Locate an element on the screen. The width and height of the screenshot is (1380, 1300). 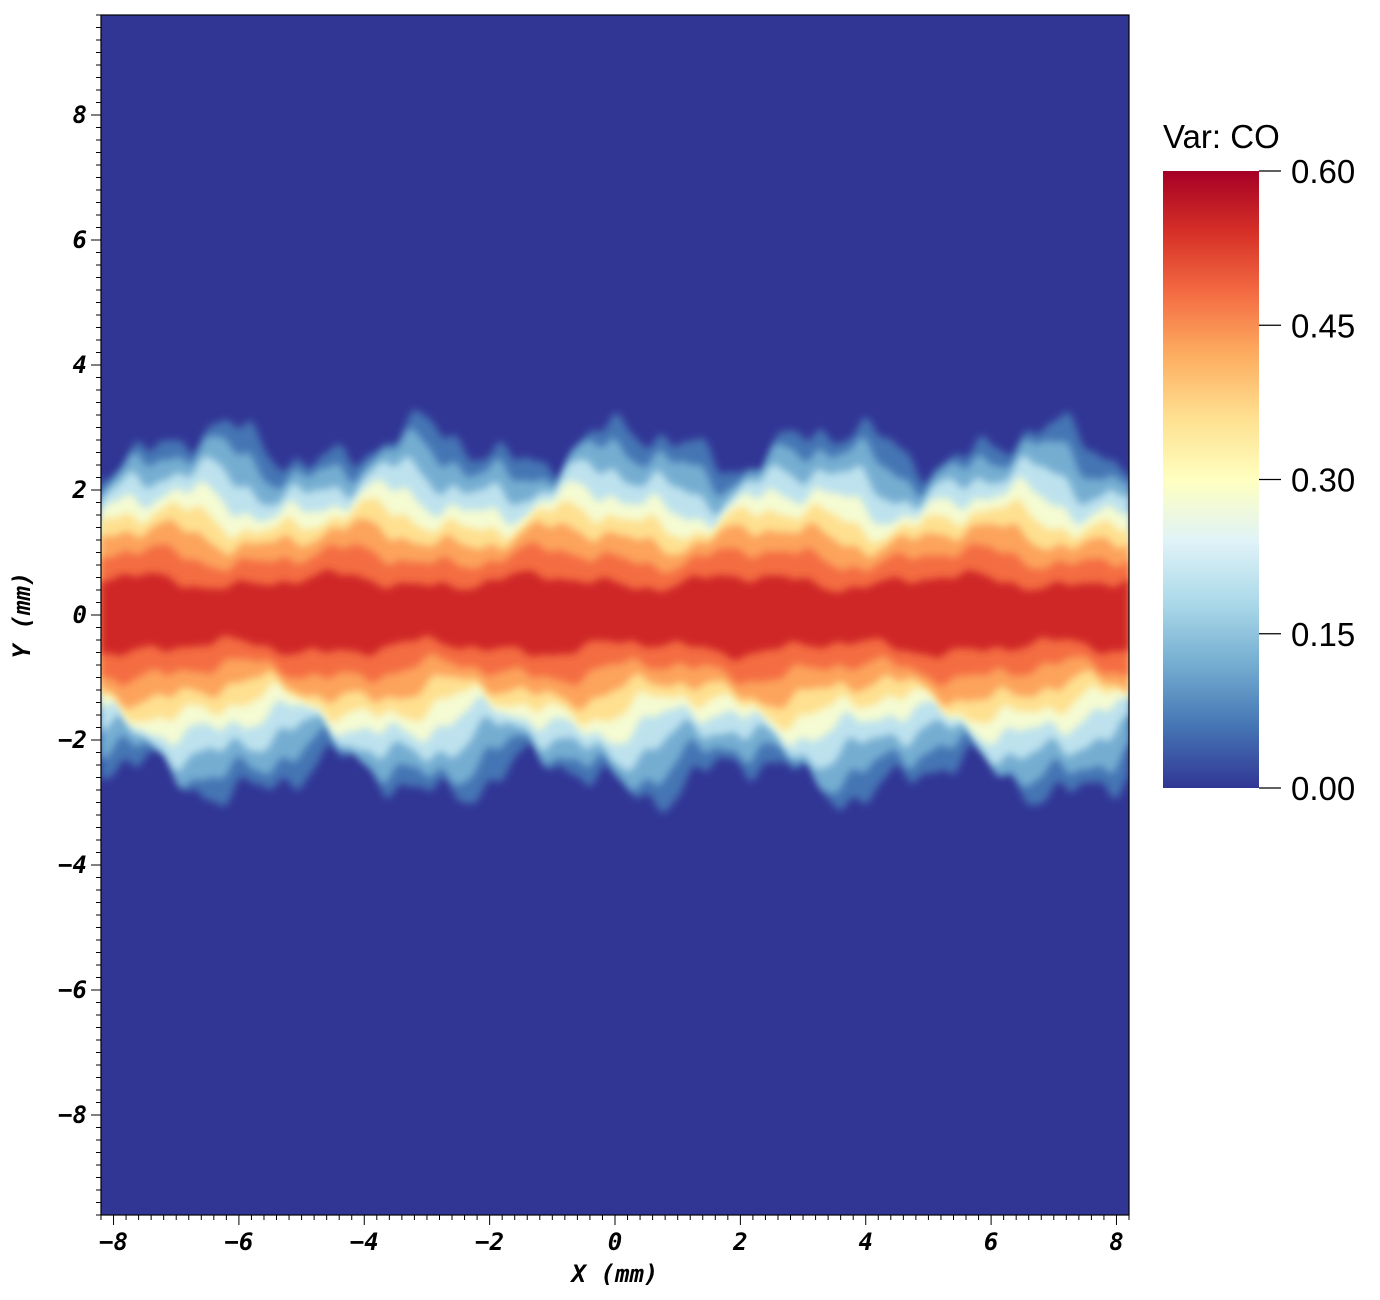
colorbar-bar is located at coordinates (1211, 479).